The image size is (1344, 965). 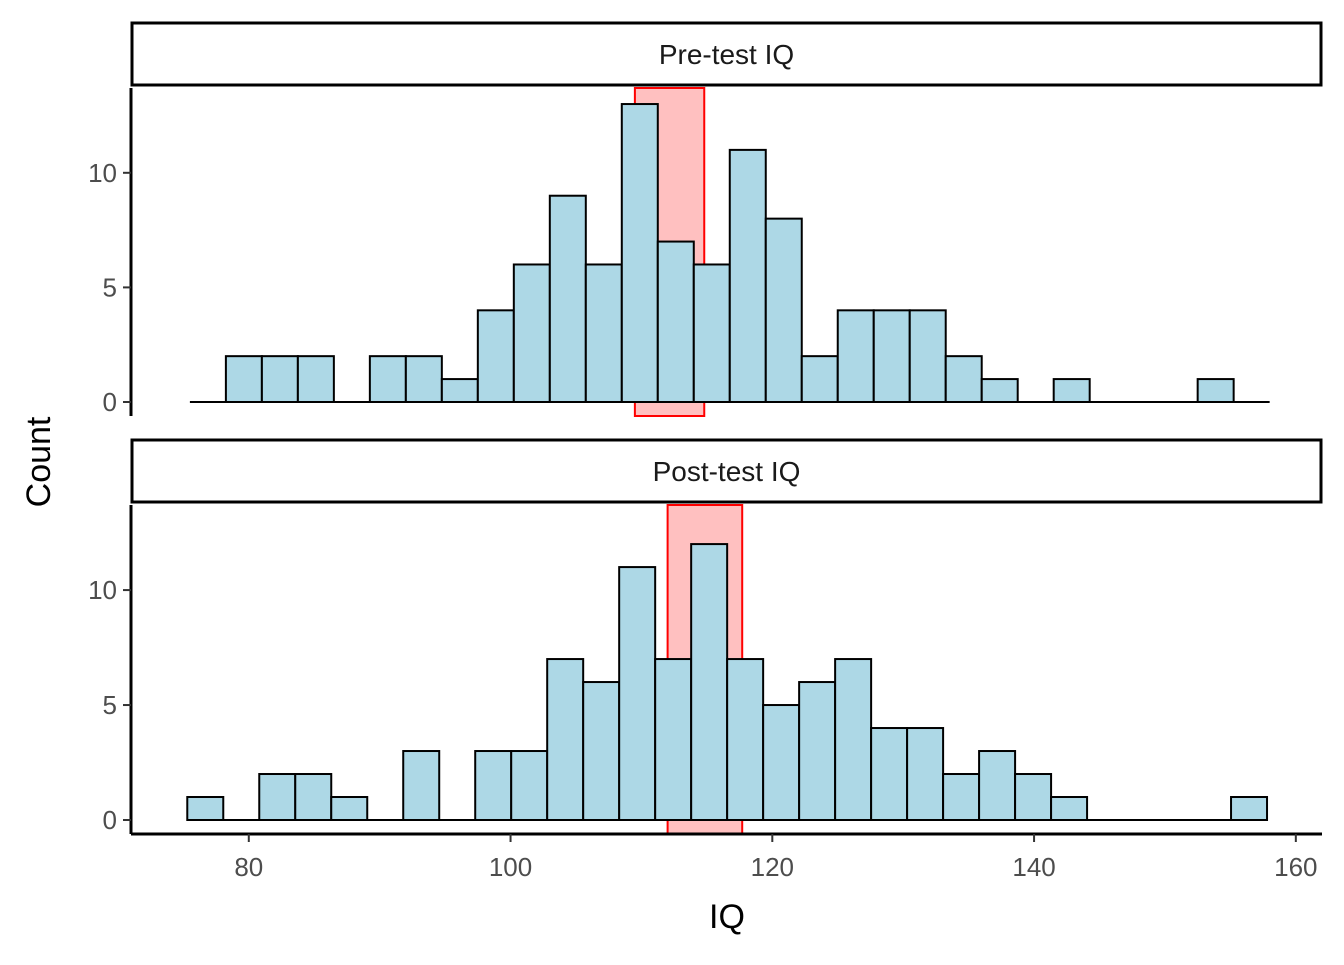 I want to click on x-tick-label: 160, so click(x=1295, y=867).